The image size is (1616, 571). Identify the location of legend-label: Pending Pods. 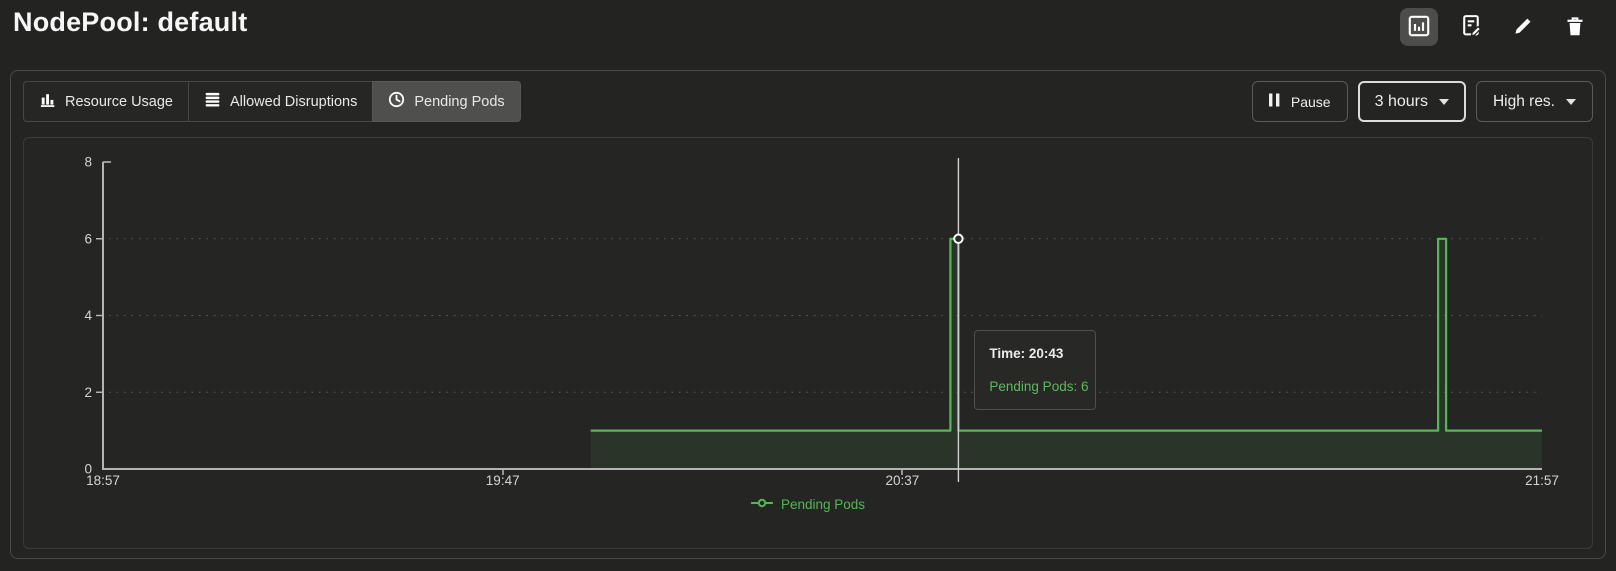
(823, 504).